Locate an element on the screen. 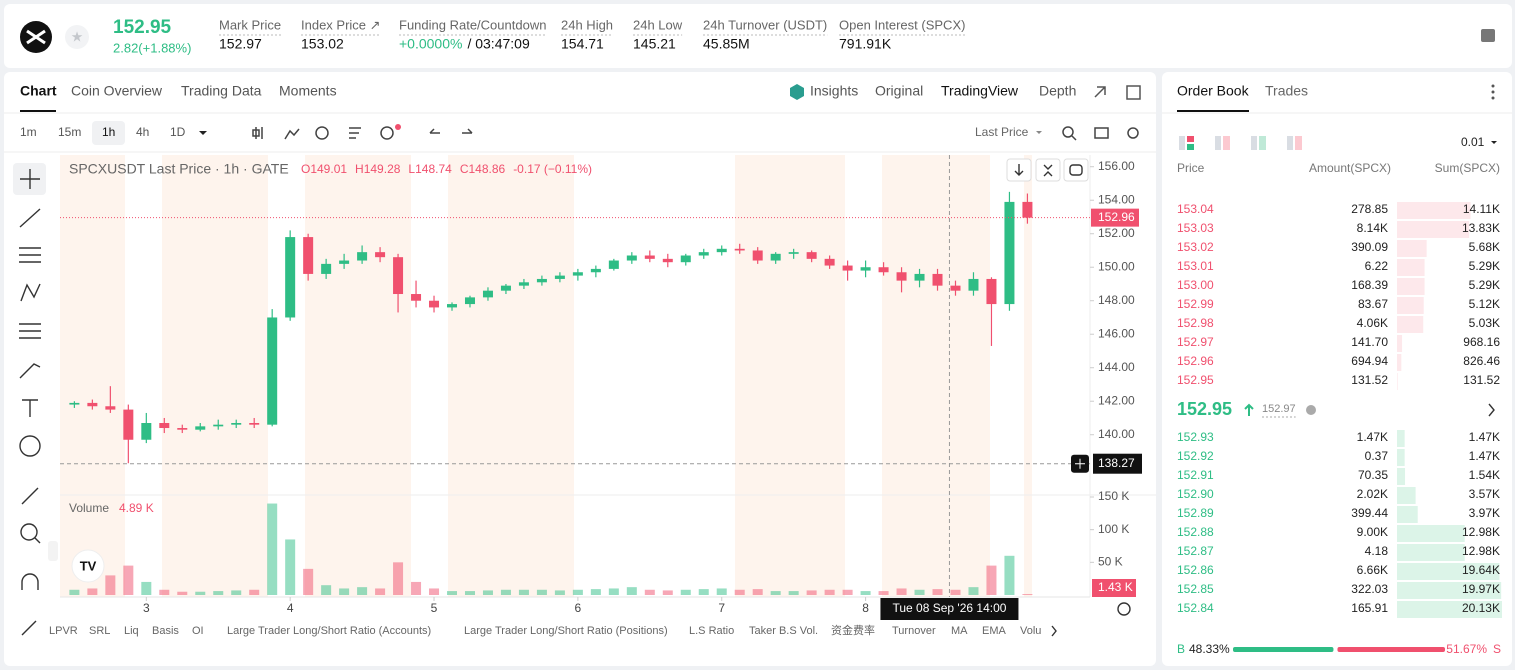  indicator: Large Trader Long/Short Ratio (Accounts) is located at coordinates (329, 631).